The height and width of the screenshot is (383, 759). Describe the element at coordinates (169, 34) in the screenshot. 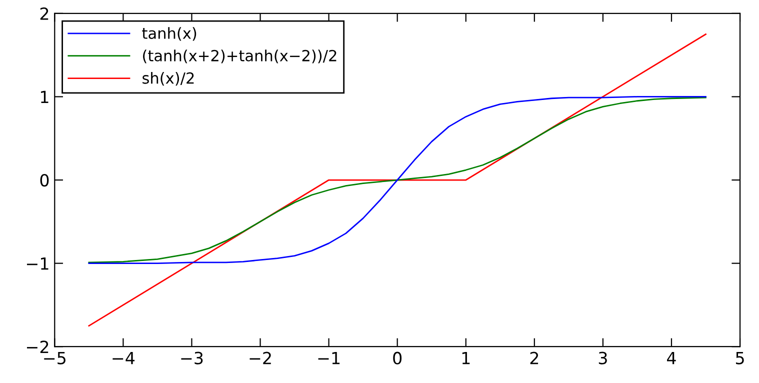

I see `legend-label: tanh(x)` at that location.